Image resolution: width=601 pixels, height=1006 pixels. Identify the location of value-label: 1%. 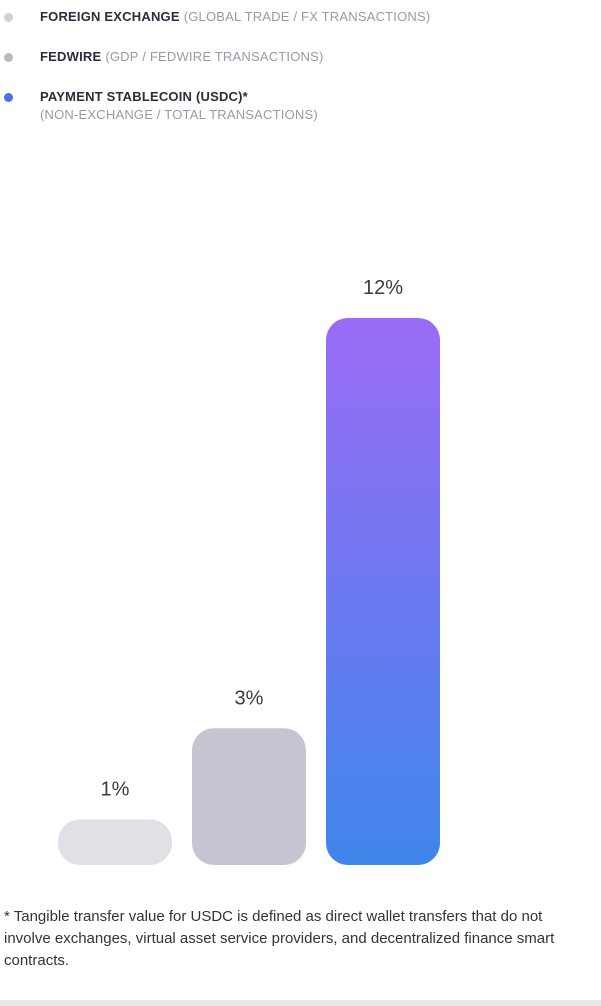
(115, 789).